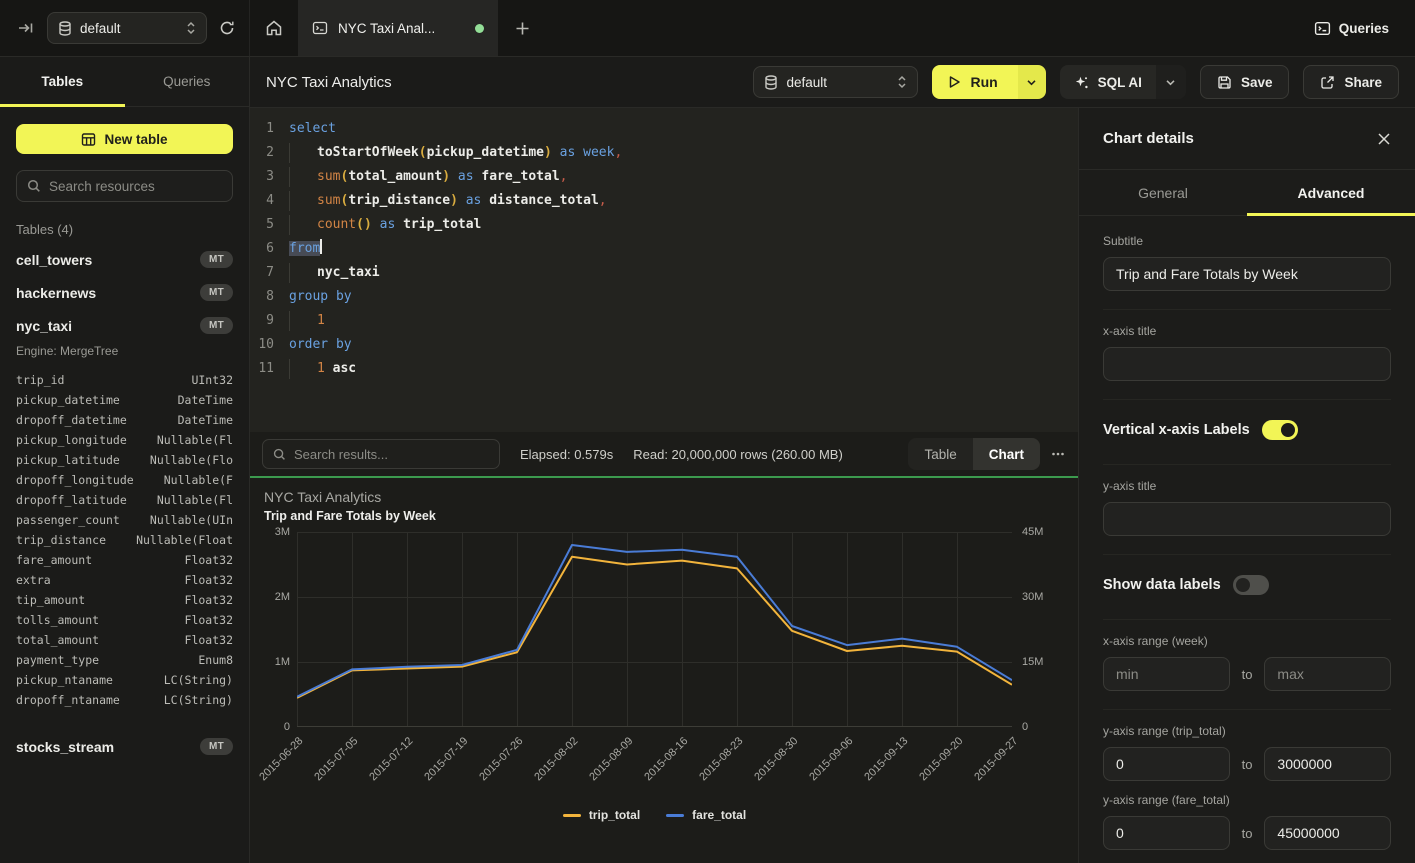 This screenshot has width=1415, height=863. I want to click on line-number: 3, so click(270, 176).